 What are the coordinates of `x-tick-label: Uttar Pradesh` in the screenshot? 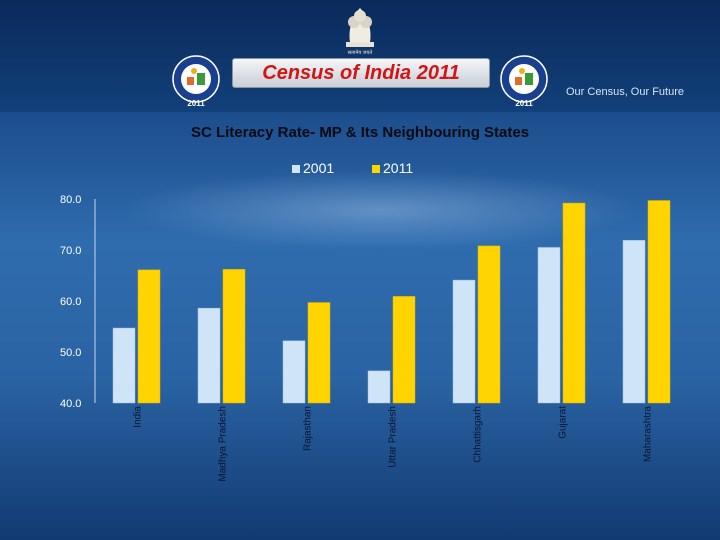 It's located at (393, 437).